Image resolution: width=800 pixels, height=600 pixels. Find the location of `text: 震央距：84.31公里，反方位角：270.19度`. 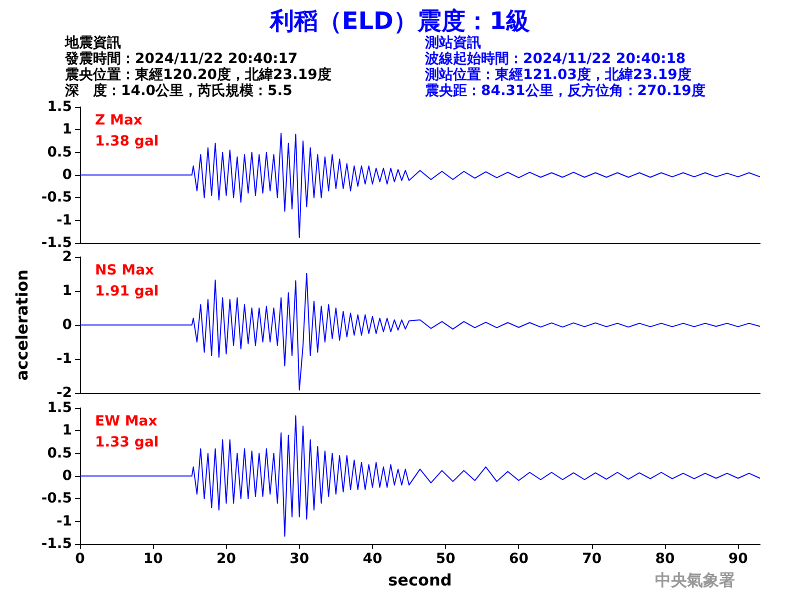

text: 震央距：84.31公里，反方位角：270.19度 is located at coordinates (565, 90).